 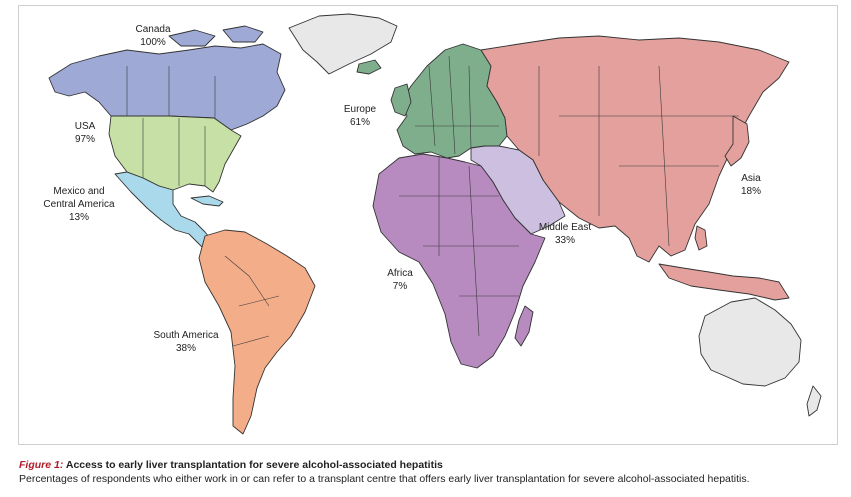 What do you see at coordinates (750, 342) in the screenshot?
I see `australia-shape` at bounding box center [750, 342].